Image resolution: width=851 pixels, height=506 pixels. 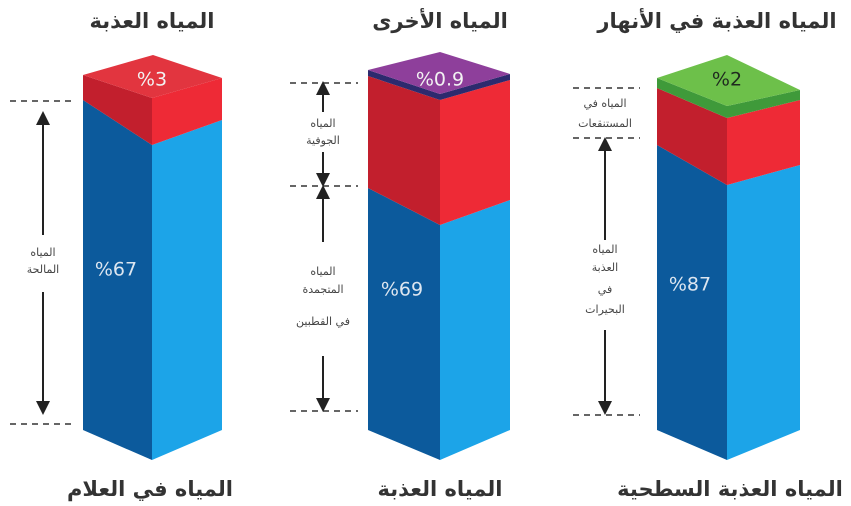 What do you see at coordinates (152, 80) in the screenshot?
I see `top-label: %3` at bounding box center [152, 80].